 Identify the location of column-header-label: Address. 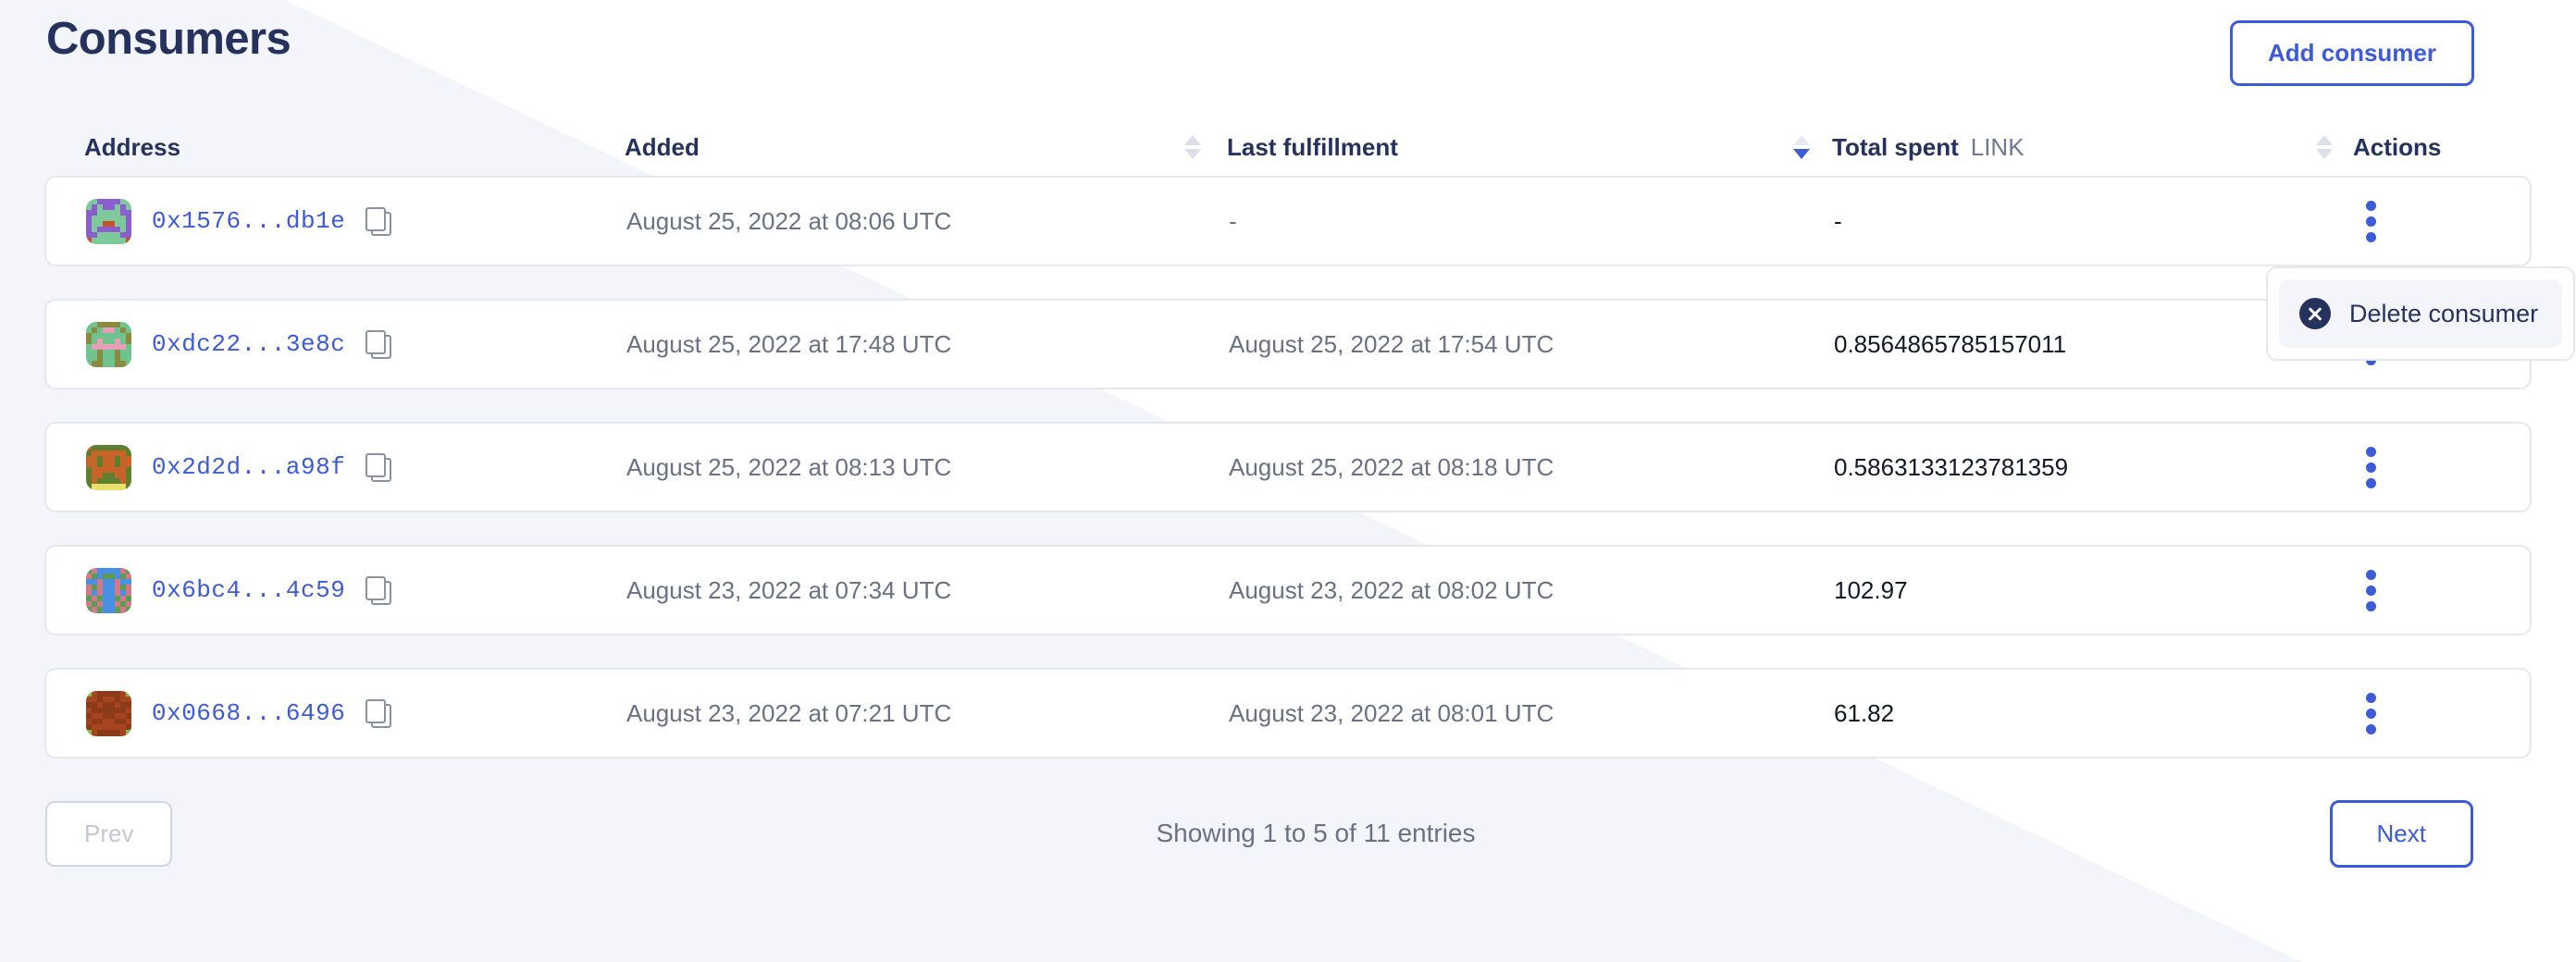
(132, 146).